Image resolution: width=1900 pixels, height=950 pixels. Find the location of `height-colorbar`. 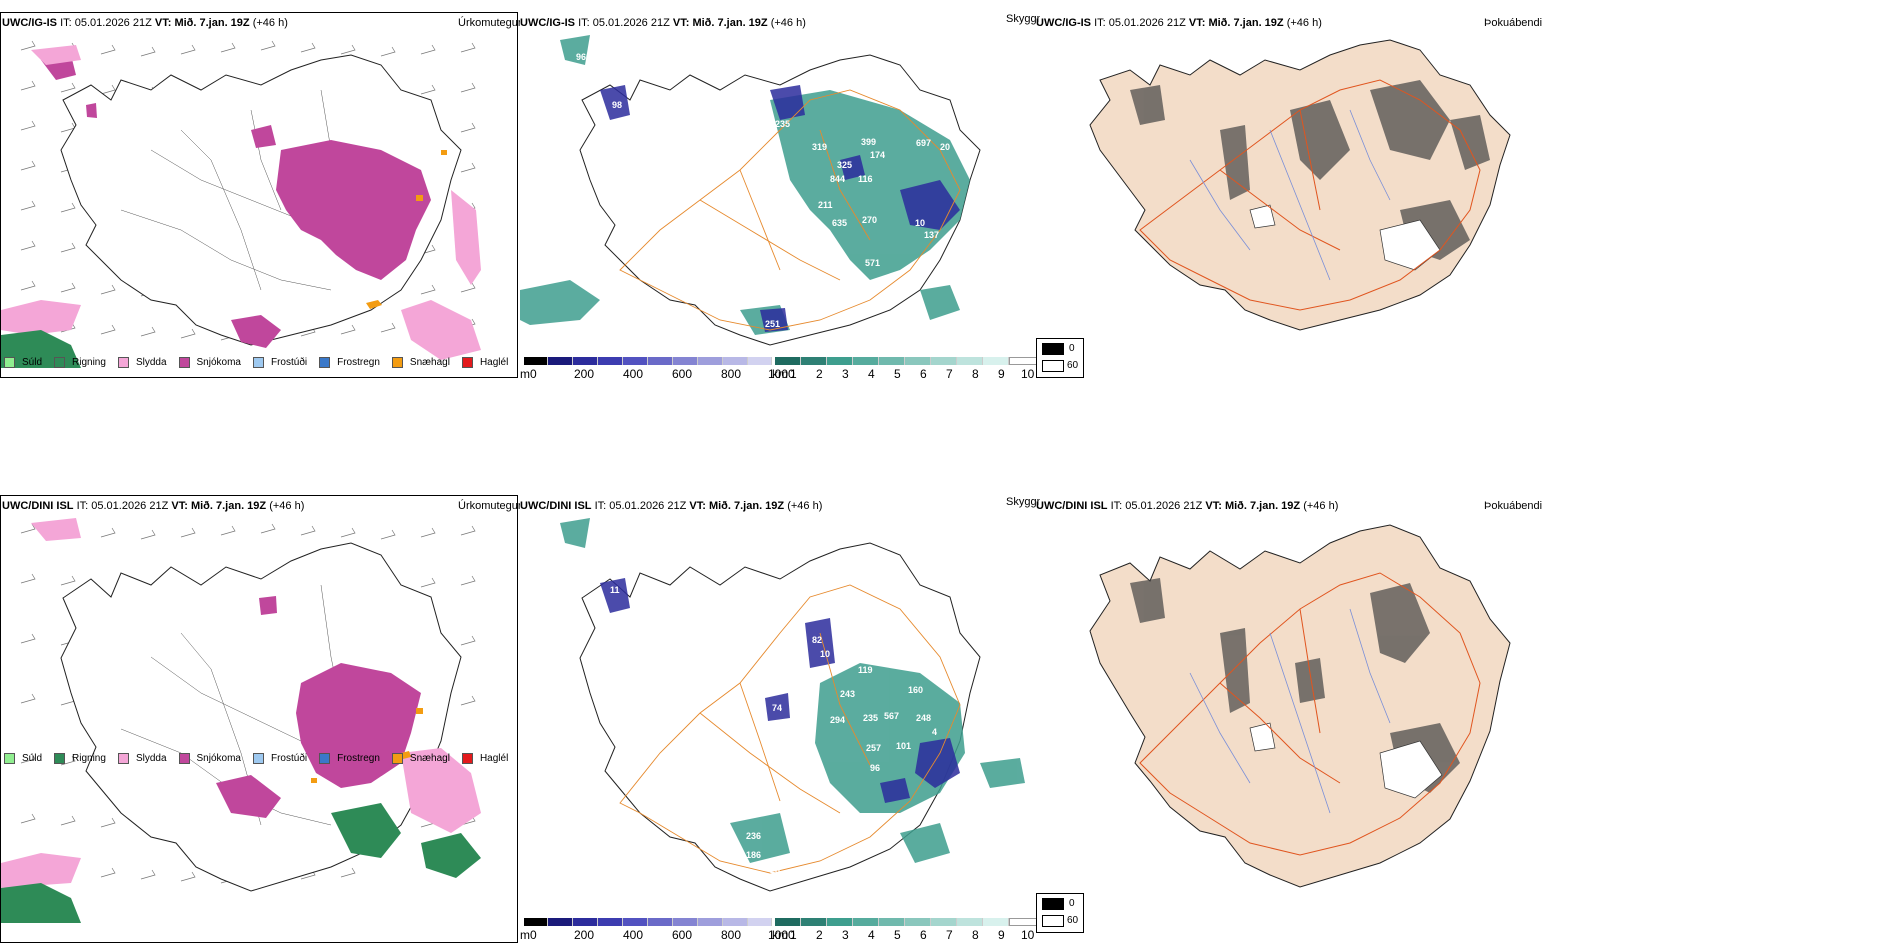

height-colorbar is located at coordinates (648, 922).